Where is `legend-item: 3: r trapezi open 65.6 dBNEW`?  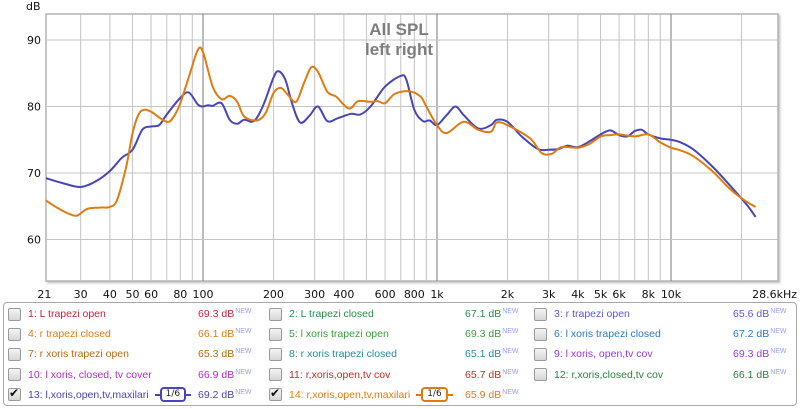 legend-item: 3: r trapezi open 65.6 dBNEW is located at coordinates (665, 314).